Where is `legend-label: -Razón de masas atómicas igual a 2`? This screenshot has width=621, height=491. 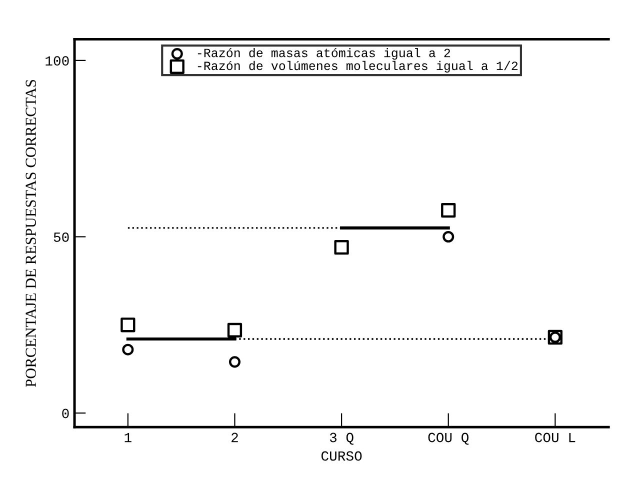
legend-label: -Razón de masas atómicas igual a 2 is located at coordinates (324, 54).